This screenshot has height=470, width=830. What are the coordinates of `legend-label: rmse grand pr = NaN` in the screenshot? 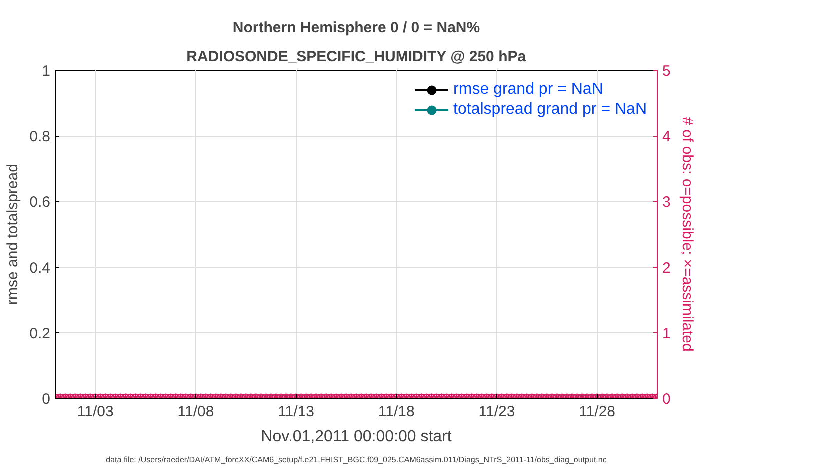 It's located at (529, 90).